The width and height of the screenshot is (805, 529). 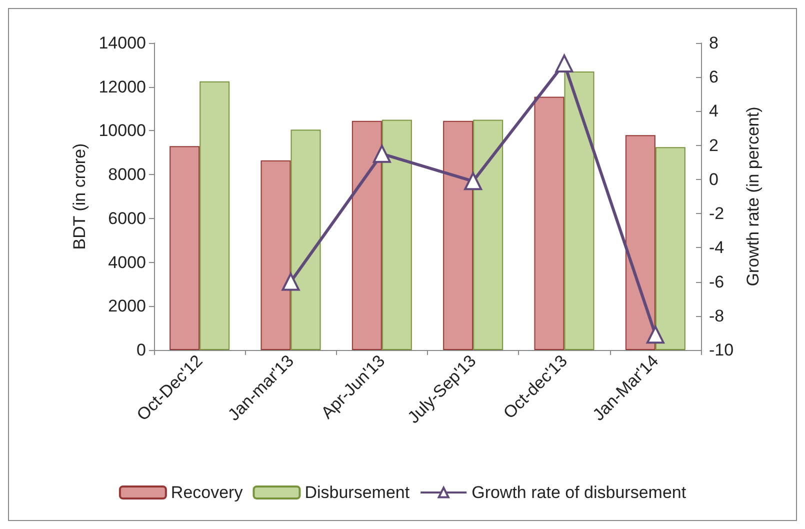 I want to click on y2-tick-label: -6, so click(x=716, y=282).